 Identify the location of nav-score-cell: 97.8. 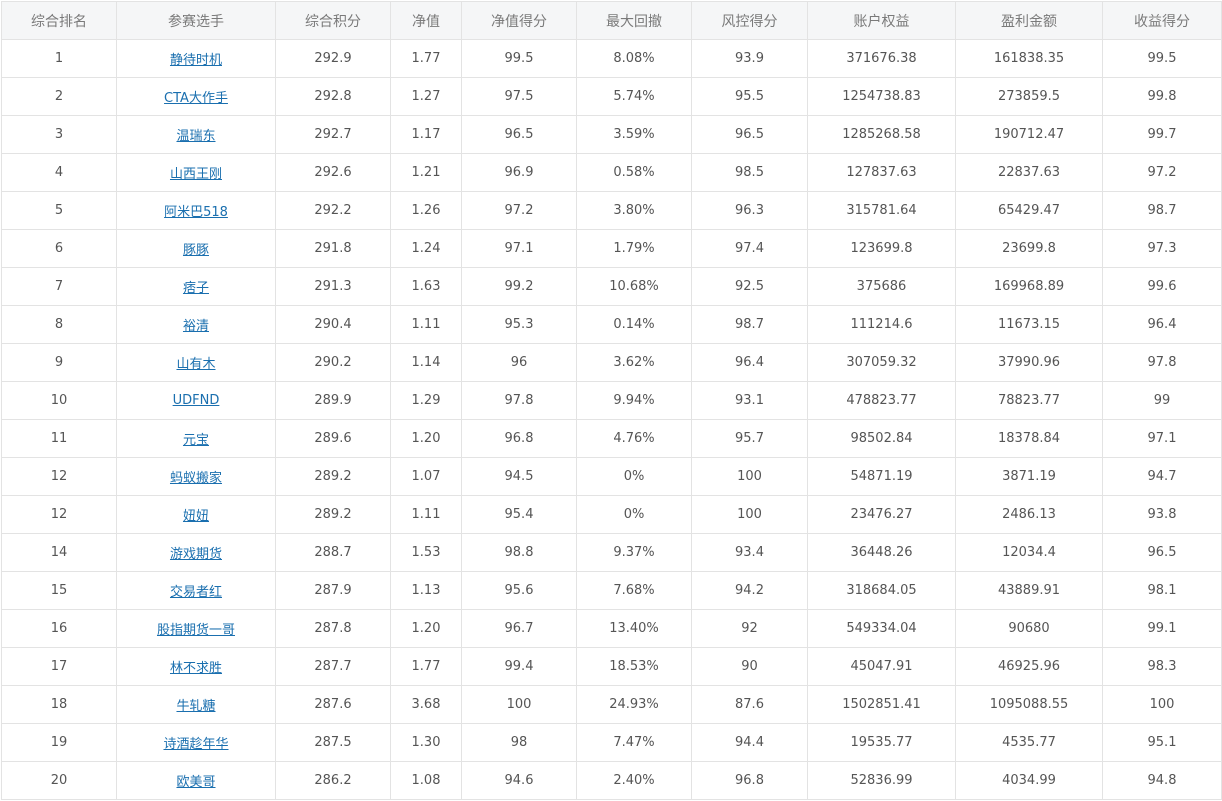
(519, 400).